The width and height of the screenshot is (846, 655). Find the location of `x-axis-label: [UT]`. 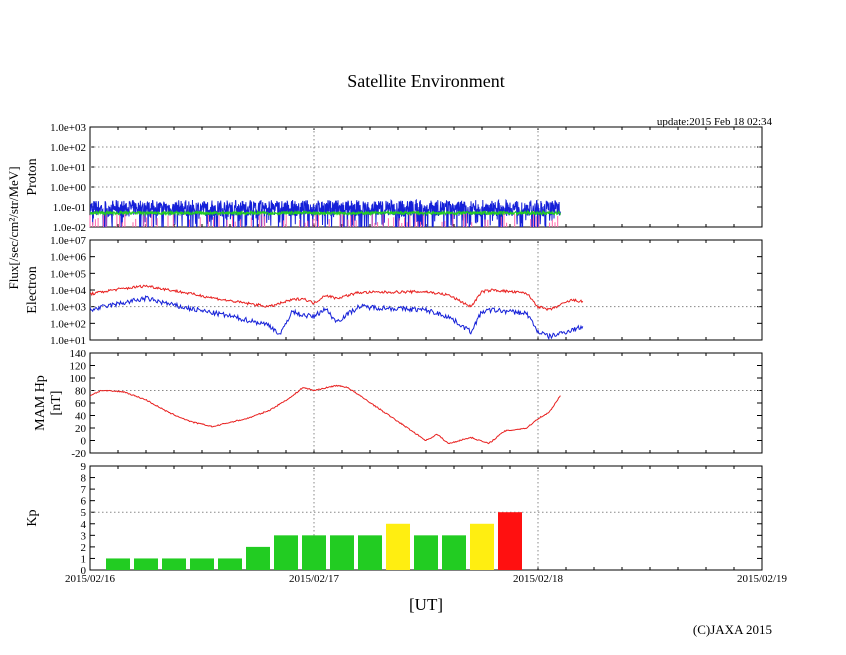

x-axis-label: [UT] is located at coordinates (426, 604).